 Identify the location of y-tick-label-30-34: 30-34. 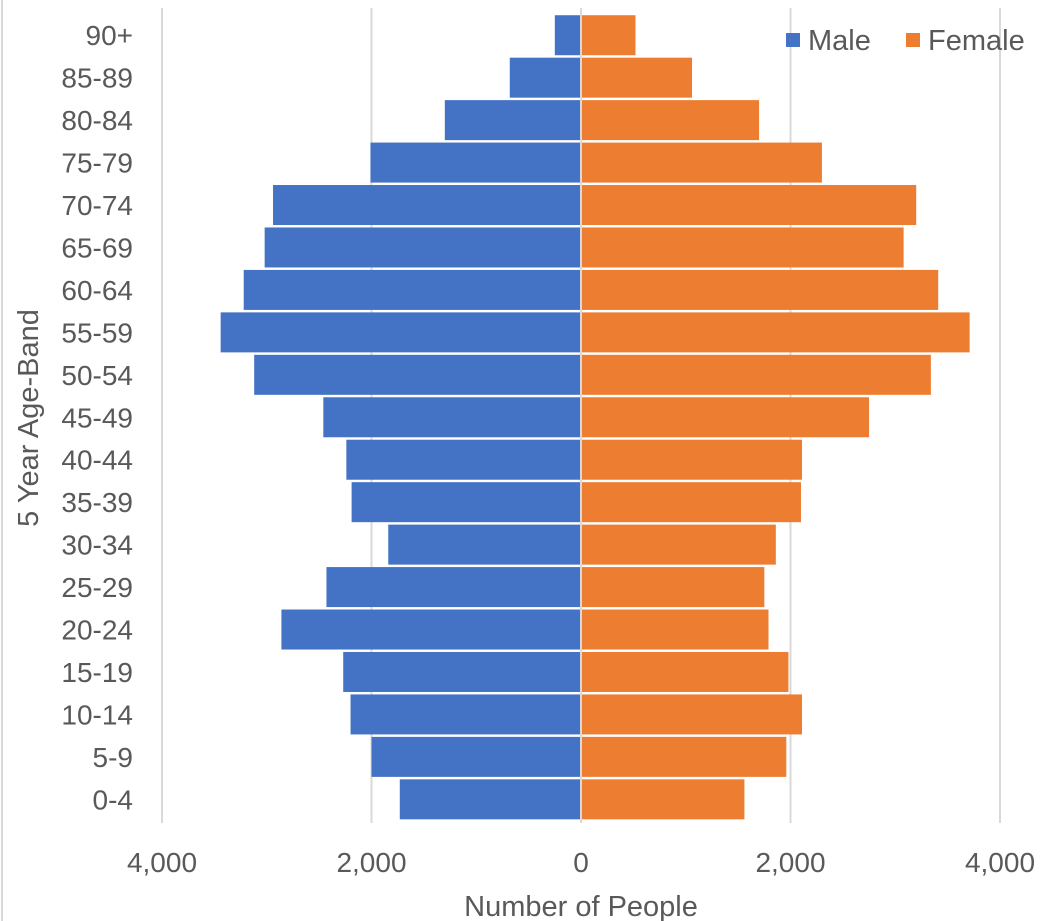
(97, 545).